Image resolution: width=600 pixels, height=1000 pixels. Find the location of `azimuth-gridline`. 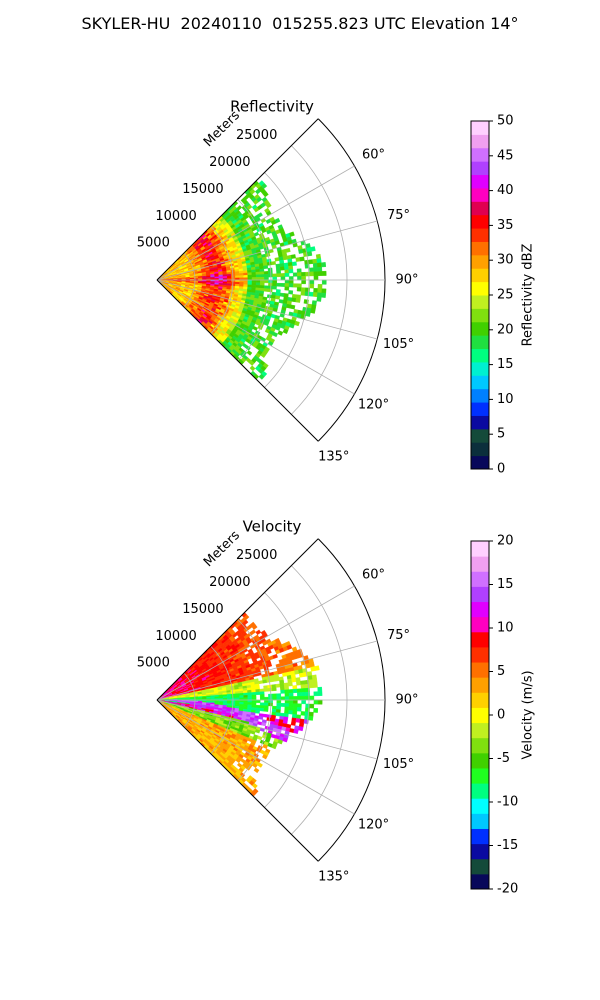

azimuth-gridline is located at coordinates (267, 250).